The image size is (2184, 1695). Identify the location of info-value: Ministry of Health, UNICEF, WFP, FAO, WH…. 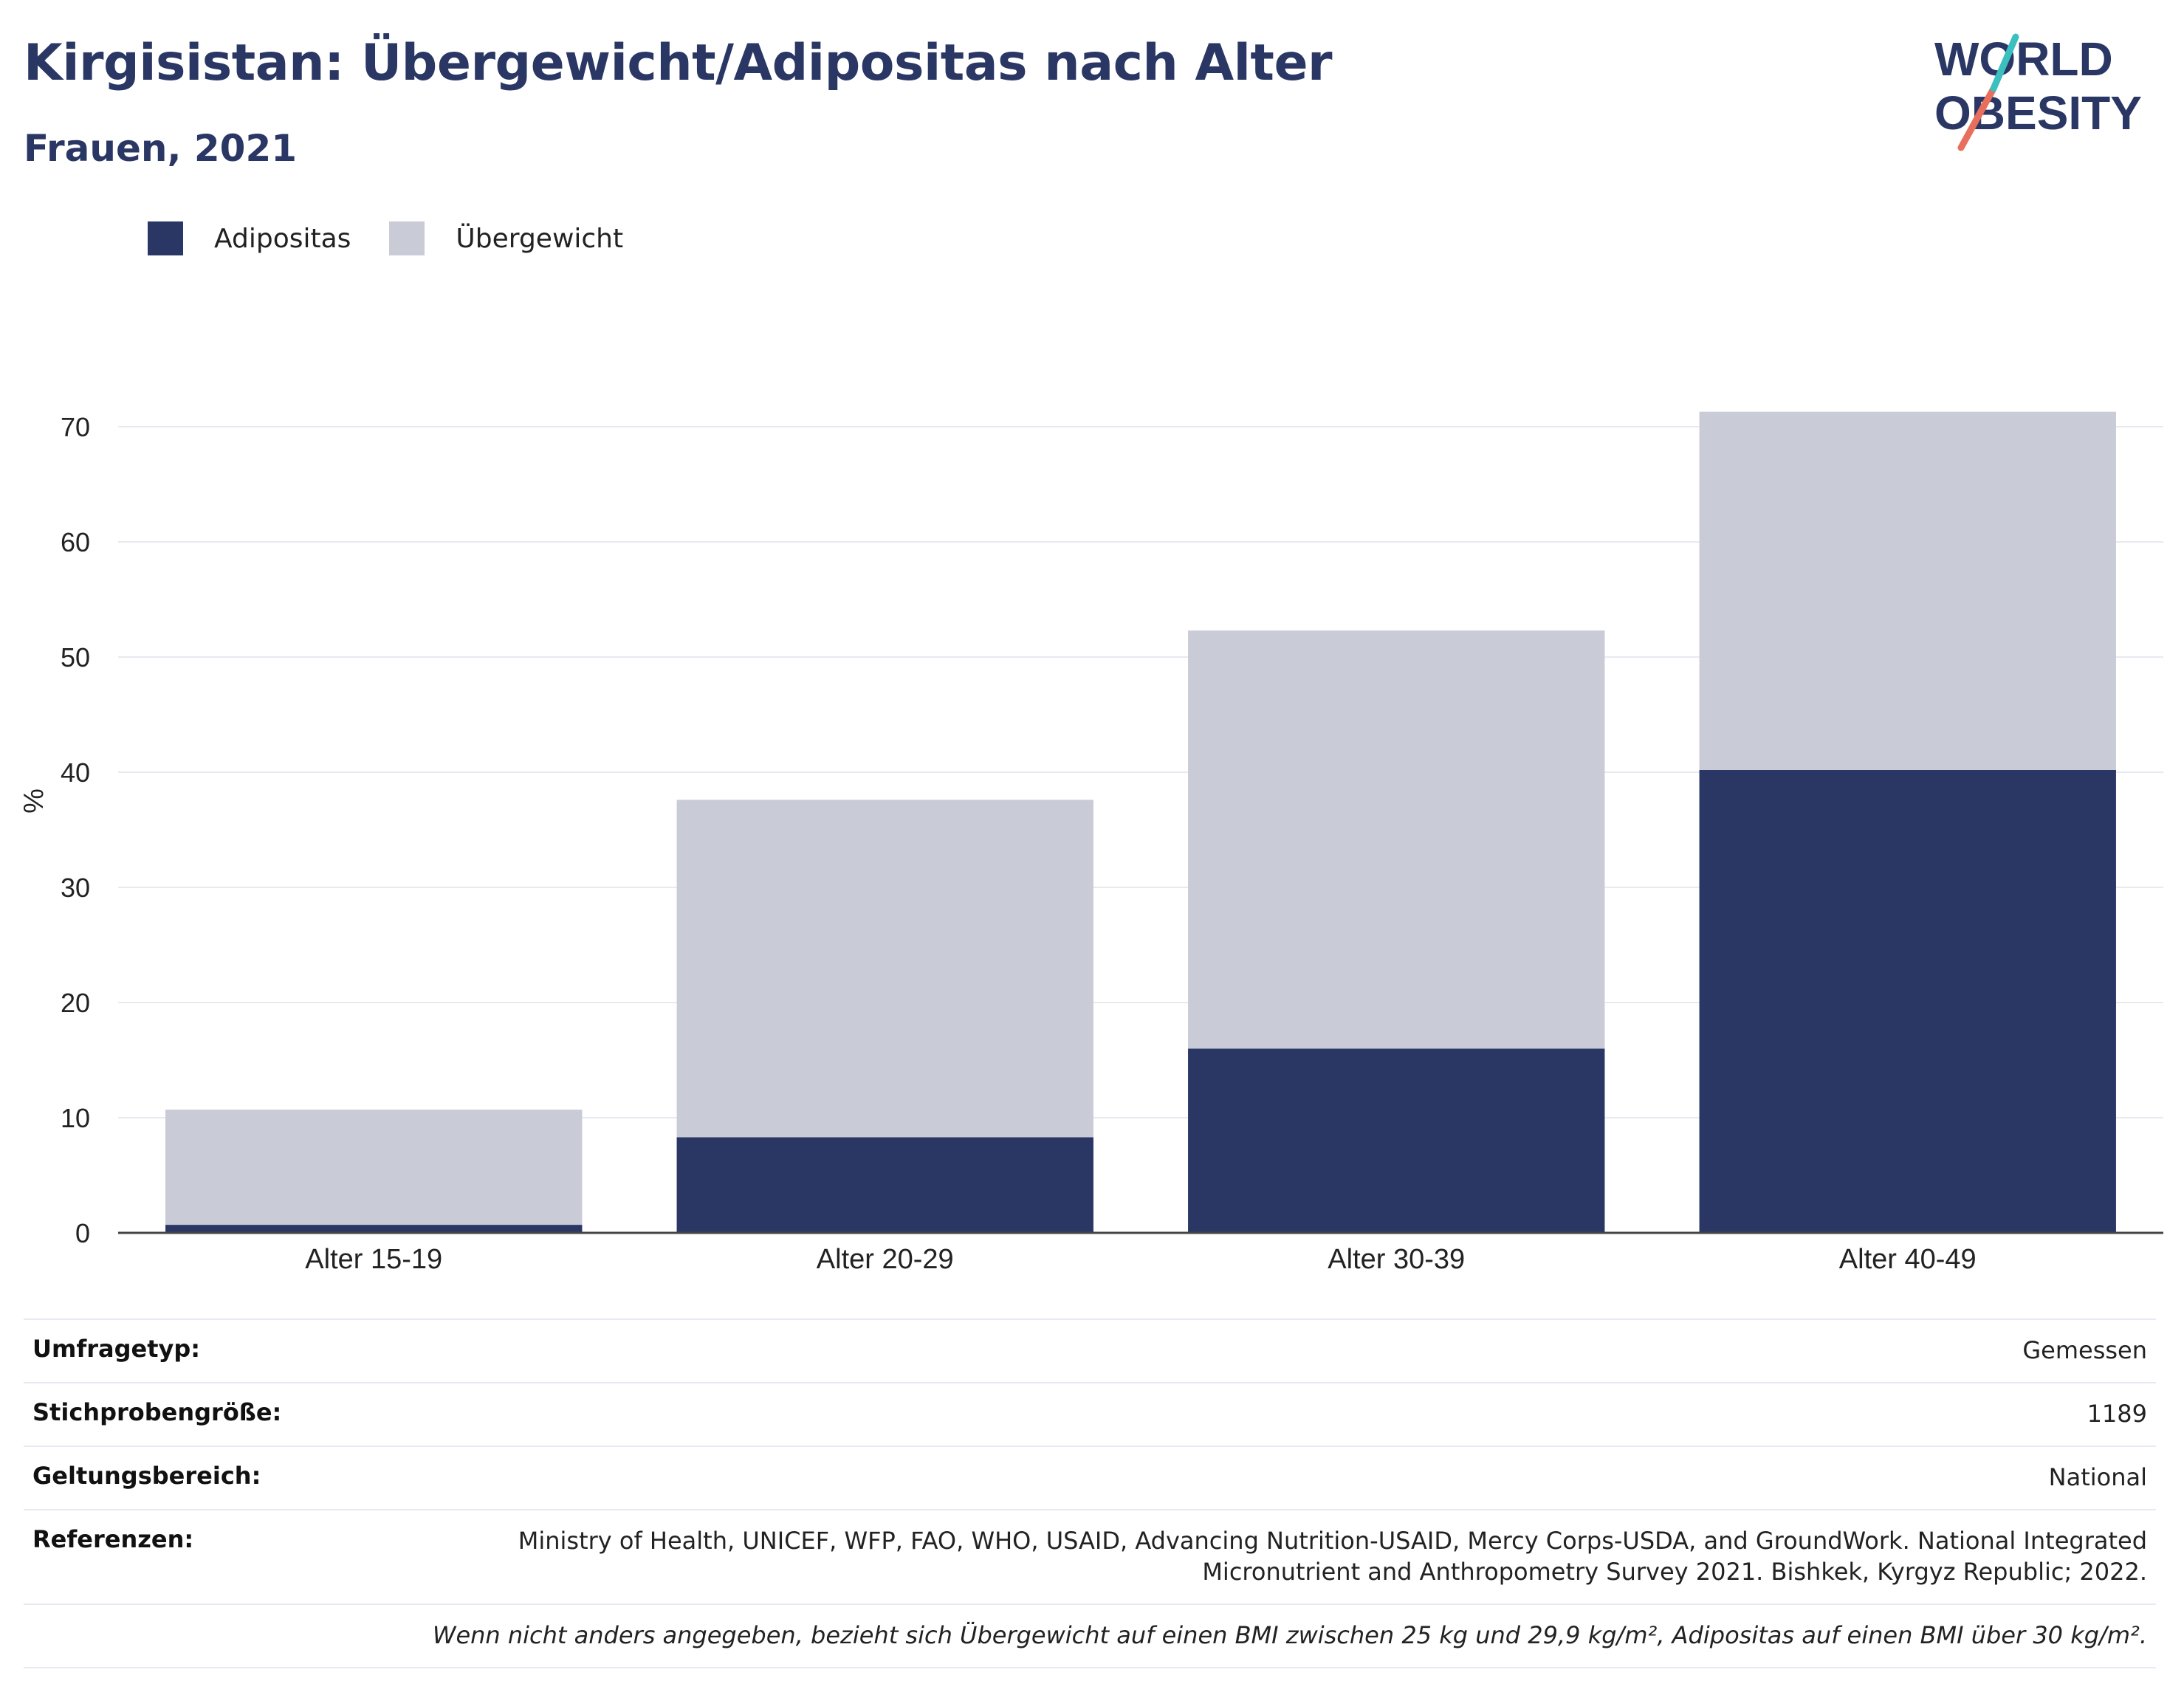
(1332, 1556).